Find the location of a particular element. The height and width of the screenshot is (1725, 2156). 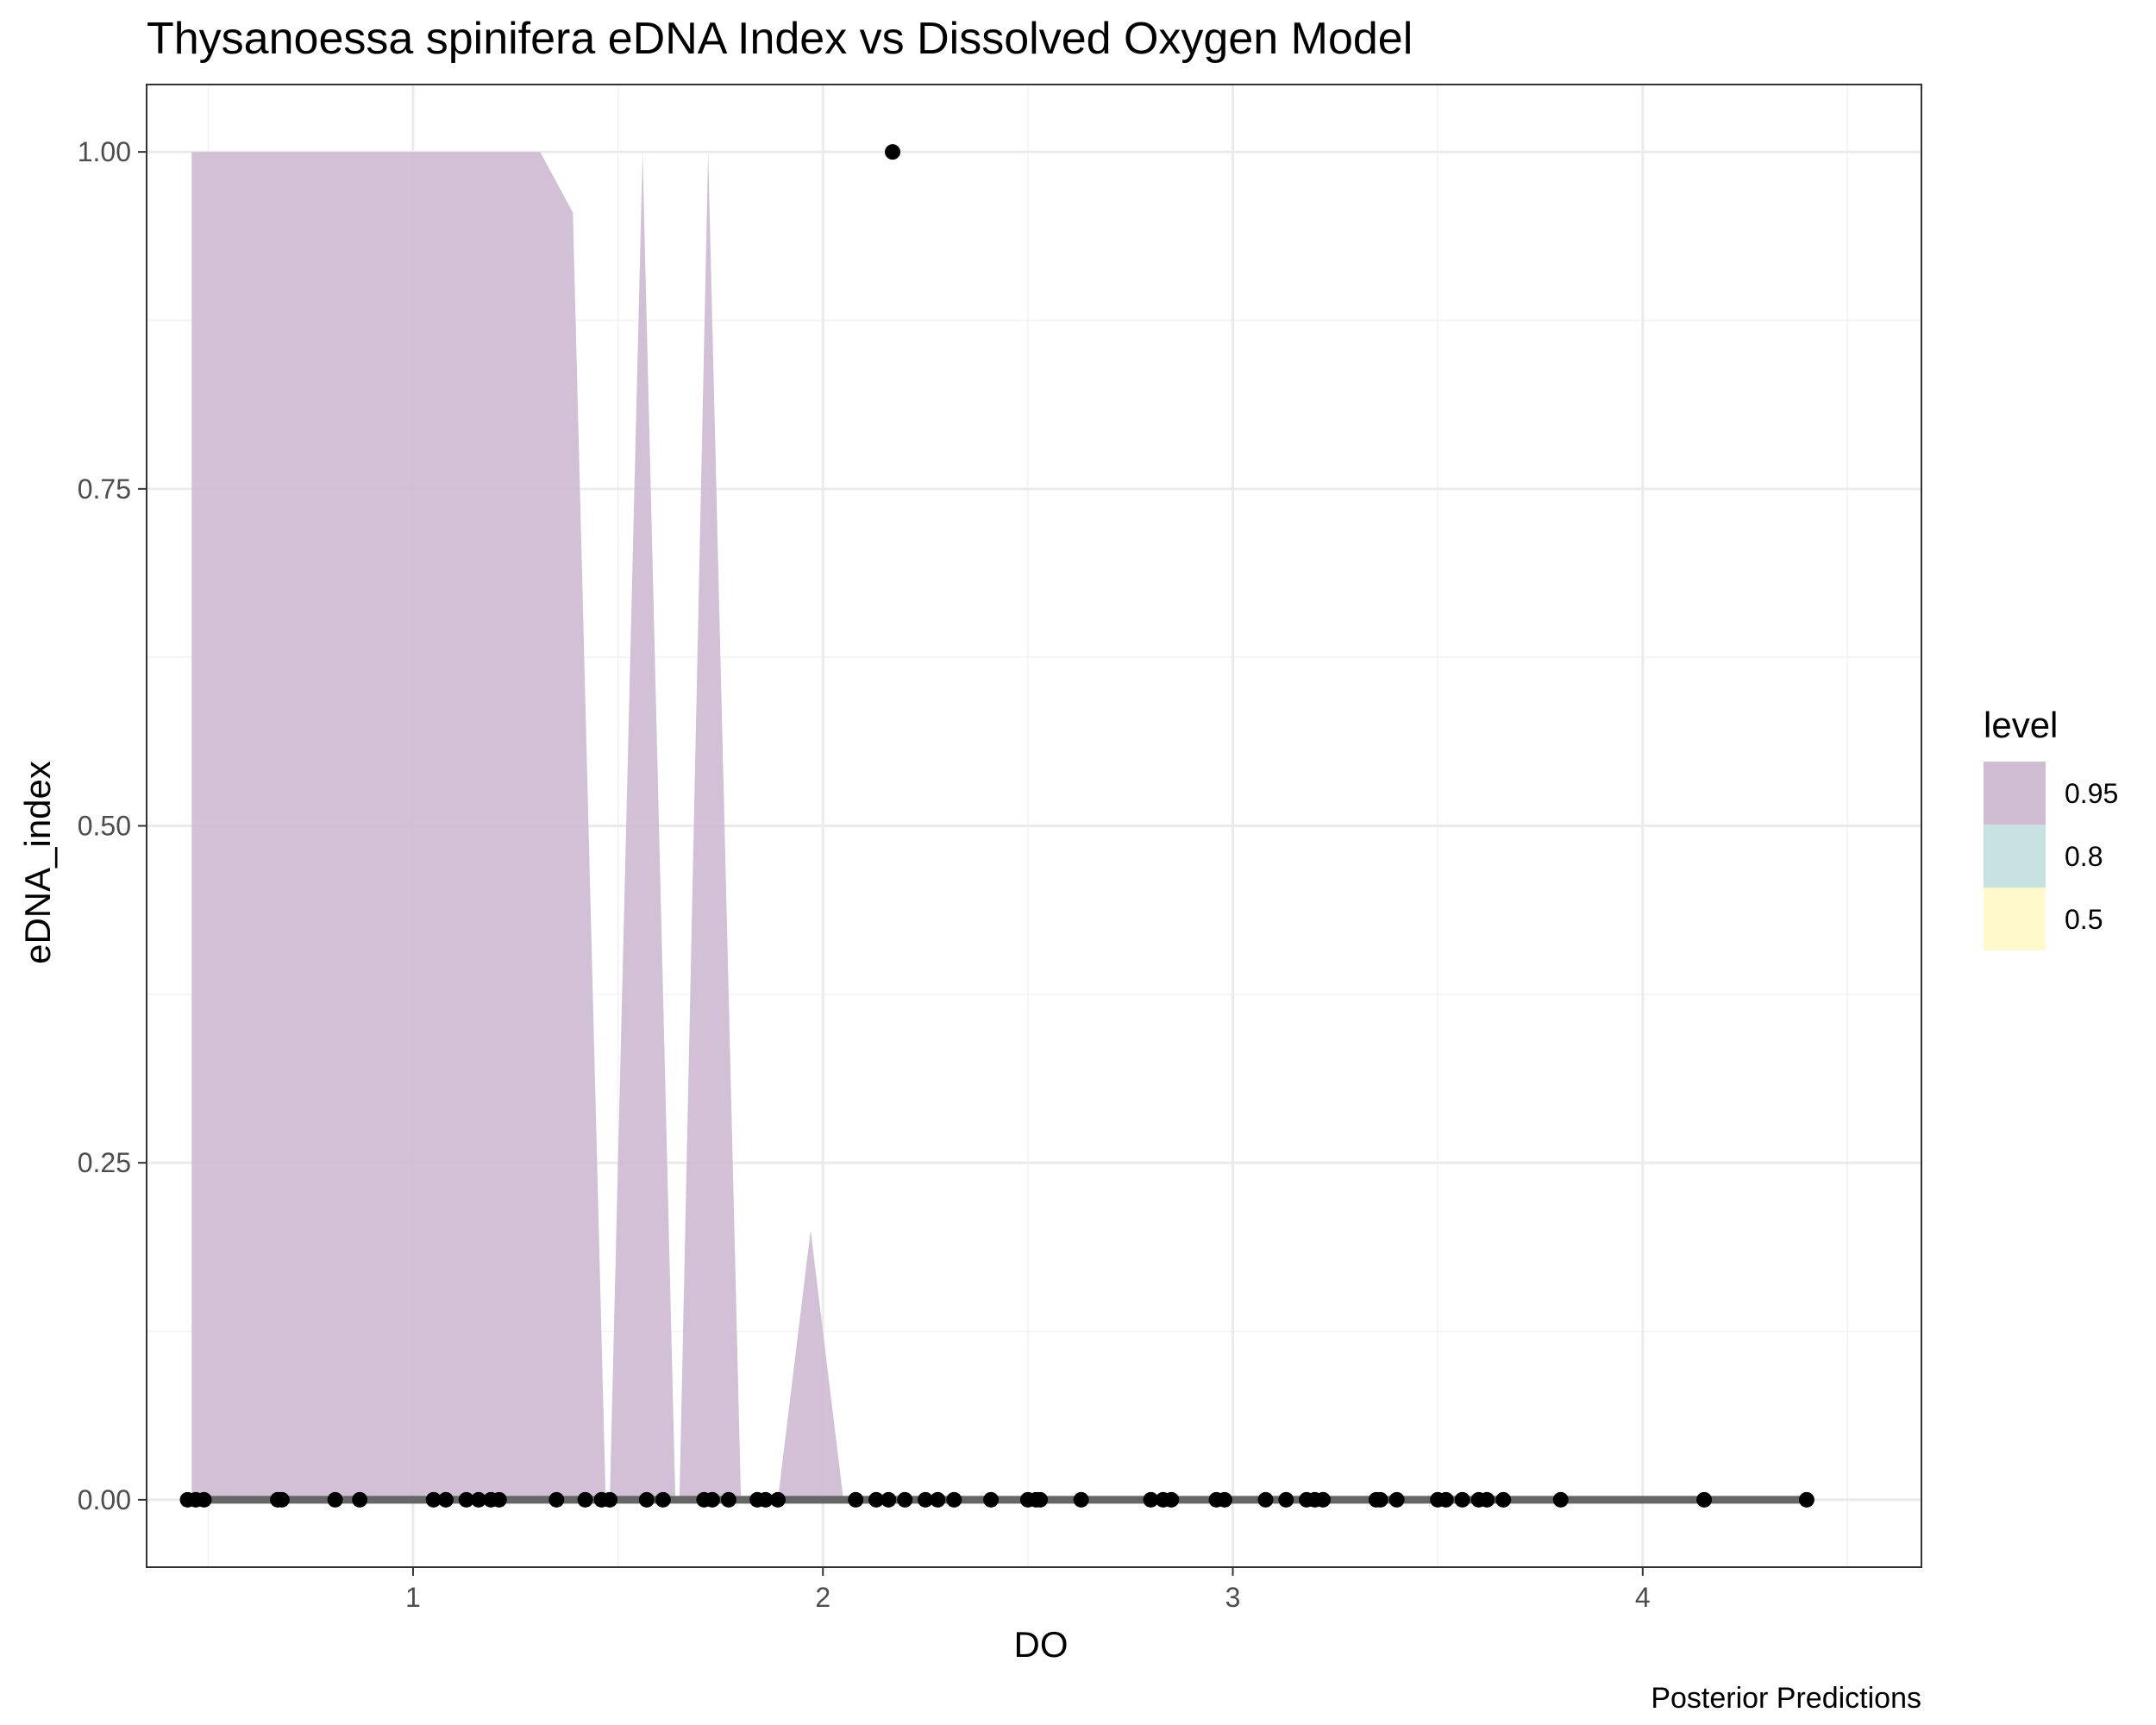

legend-entries: 0.95 0.8 0.5 is located at coordinates (2051, 856).